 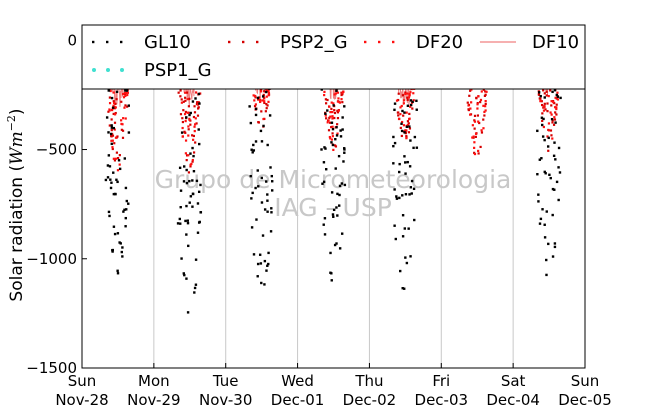 What do you see at coordinates (413, 42) in the screenshot?
I see `legend-entry-df20: DF20` at bounding box center [413, 42].